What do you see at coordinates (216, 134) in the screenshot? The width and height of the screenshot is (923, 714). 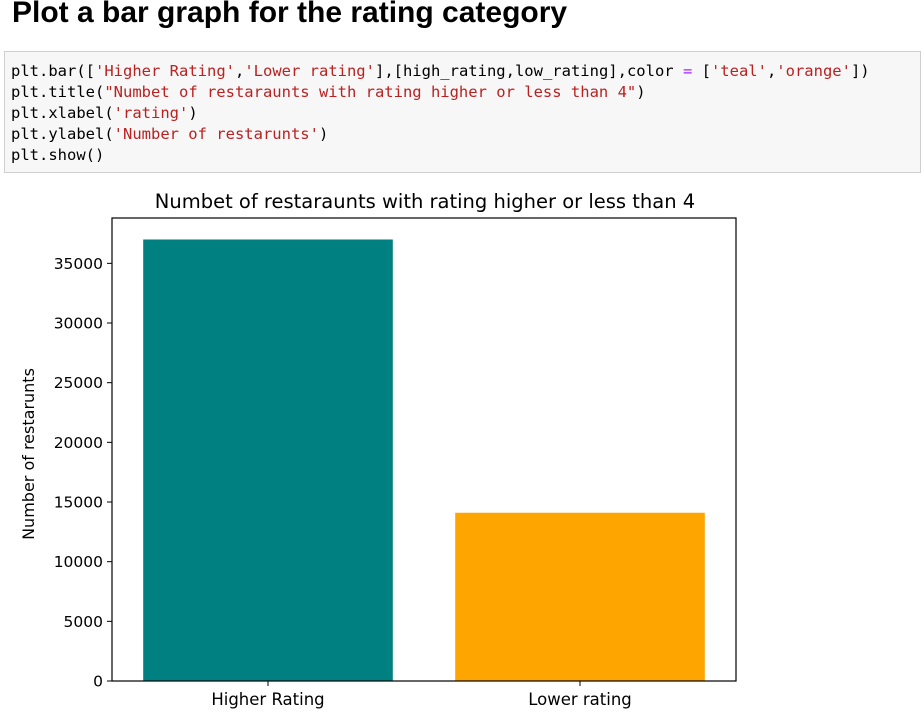 I see `code-token: 'Number of restarunts'` at bounding box center [216, 134].